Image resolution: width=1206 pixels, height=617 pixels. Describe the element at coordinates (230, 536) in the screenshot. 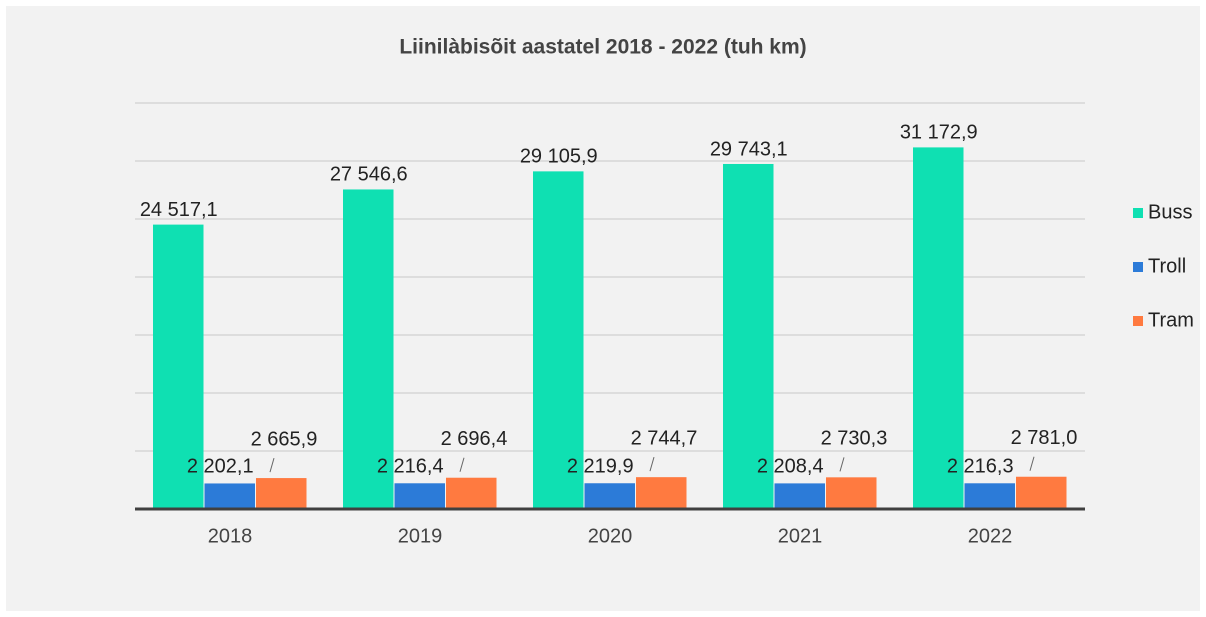

I see `x-tick-label: 2018` at that location.